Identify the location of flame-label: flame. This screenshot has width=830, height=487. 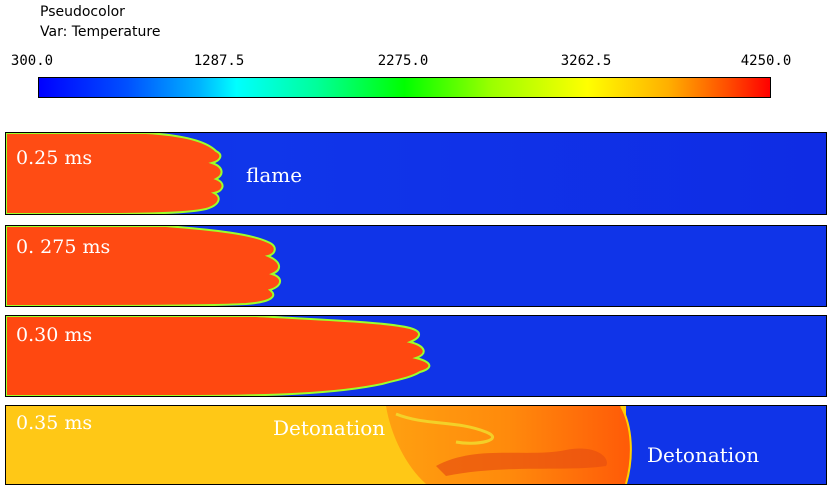
(274, 175).